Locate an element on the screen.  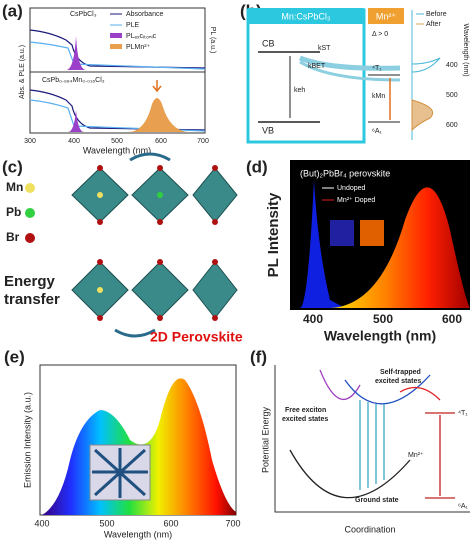
panel-label: (a) is located at coordinates (12, 10).